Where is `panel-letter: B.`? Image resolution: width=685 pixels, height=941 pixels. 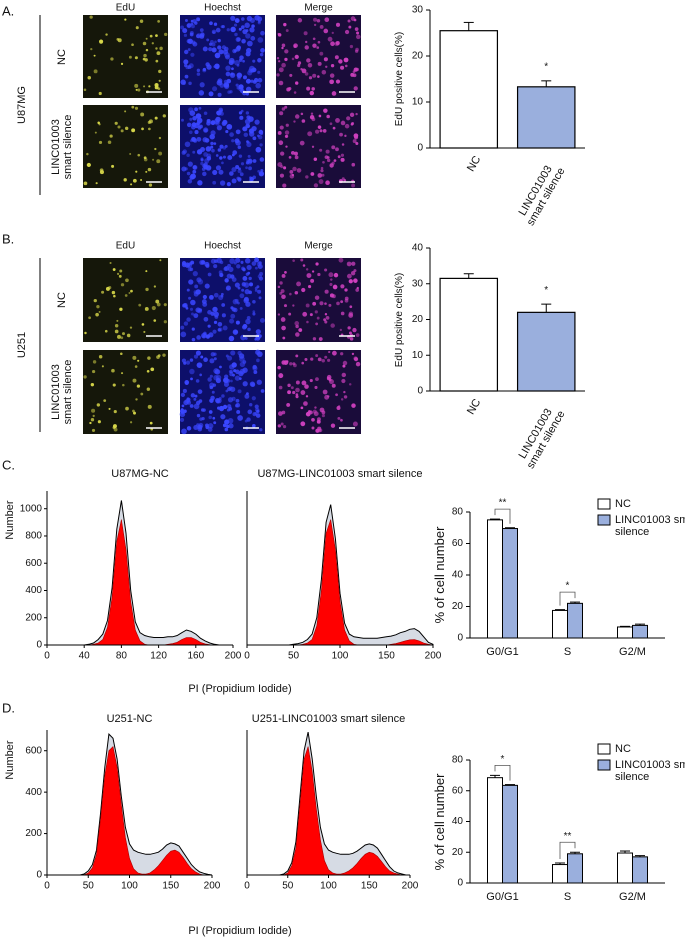
panel-letter: B. is located at coordinates (8, 238).